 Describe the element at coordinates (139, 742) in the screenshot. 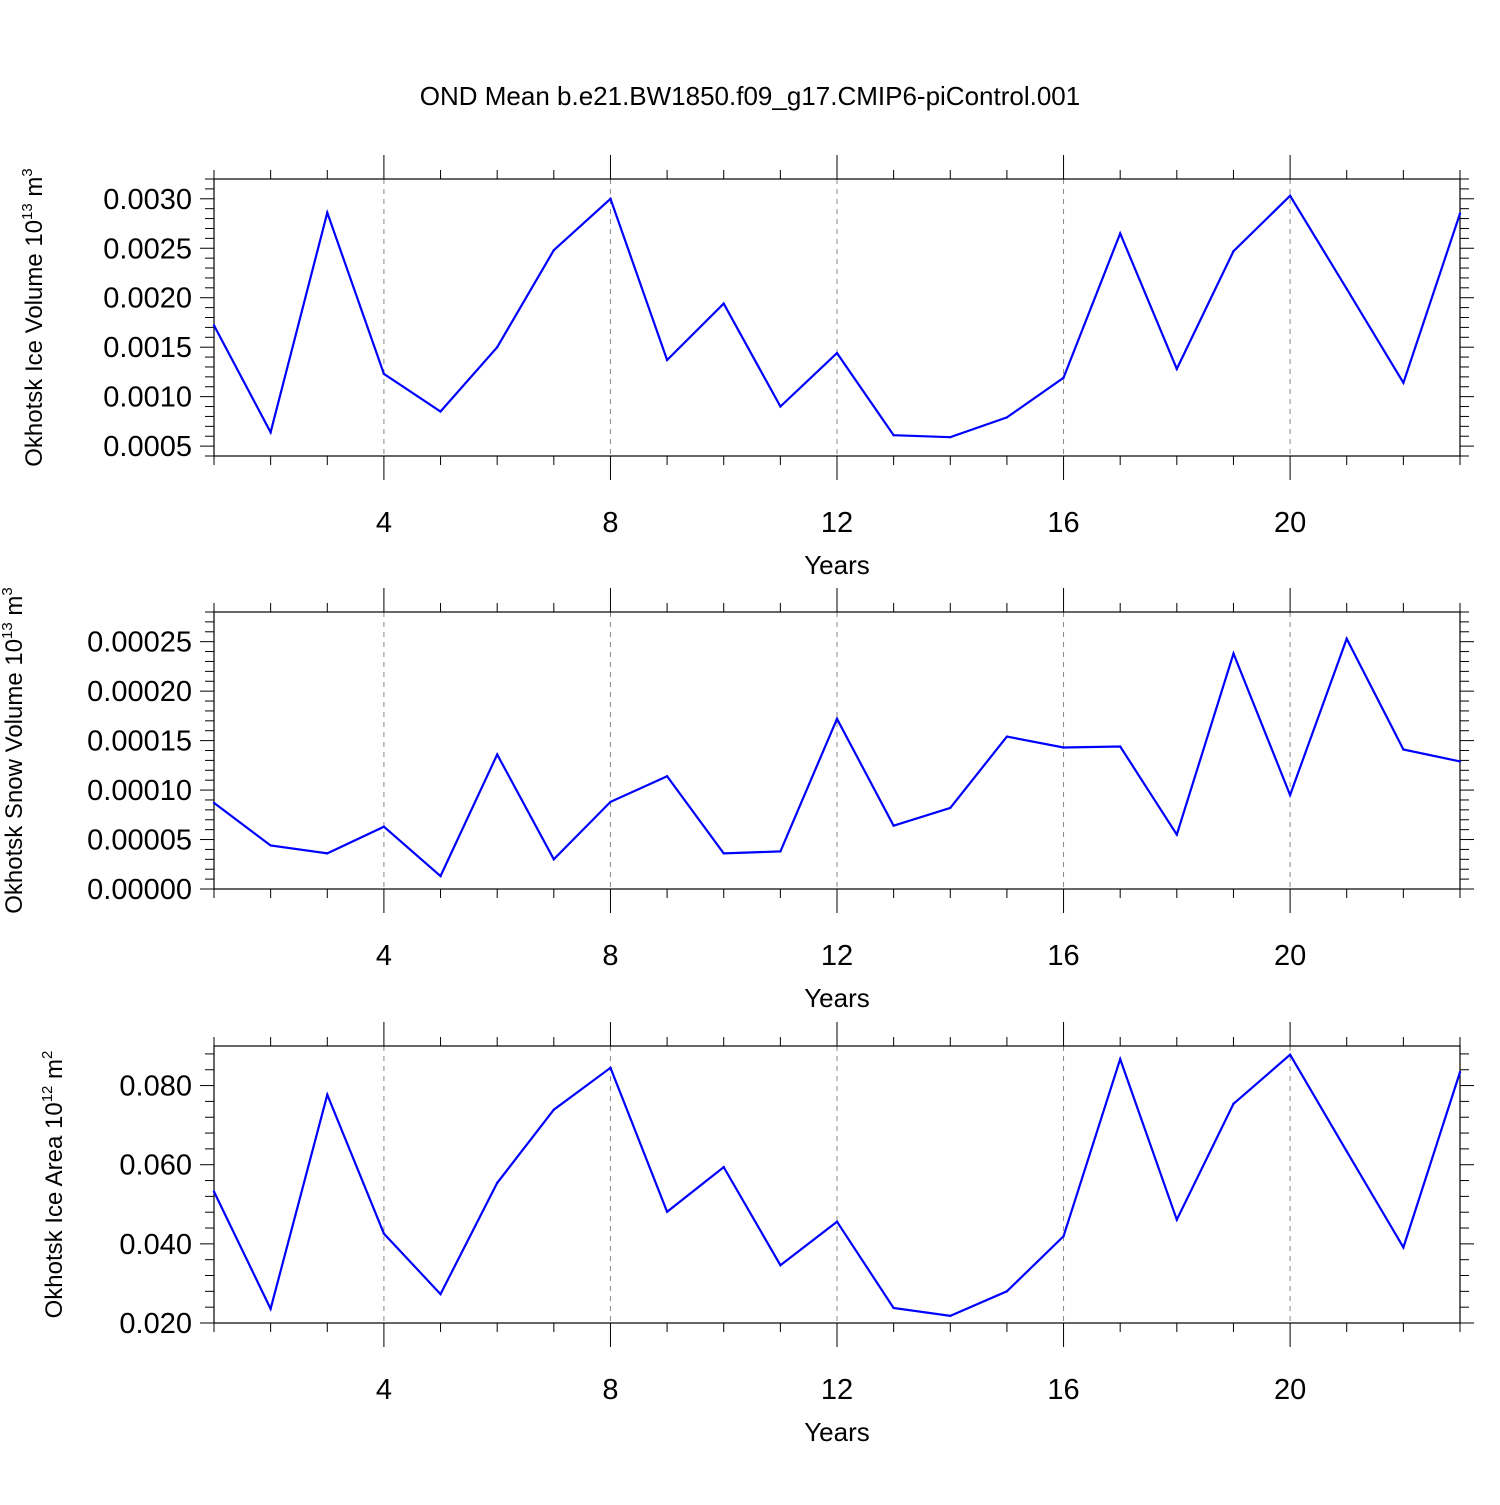

I see `y-tick-label: 0.00015` at that location.